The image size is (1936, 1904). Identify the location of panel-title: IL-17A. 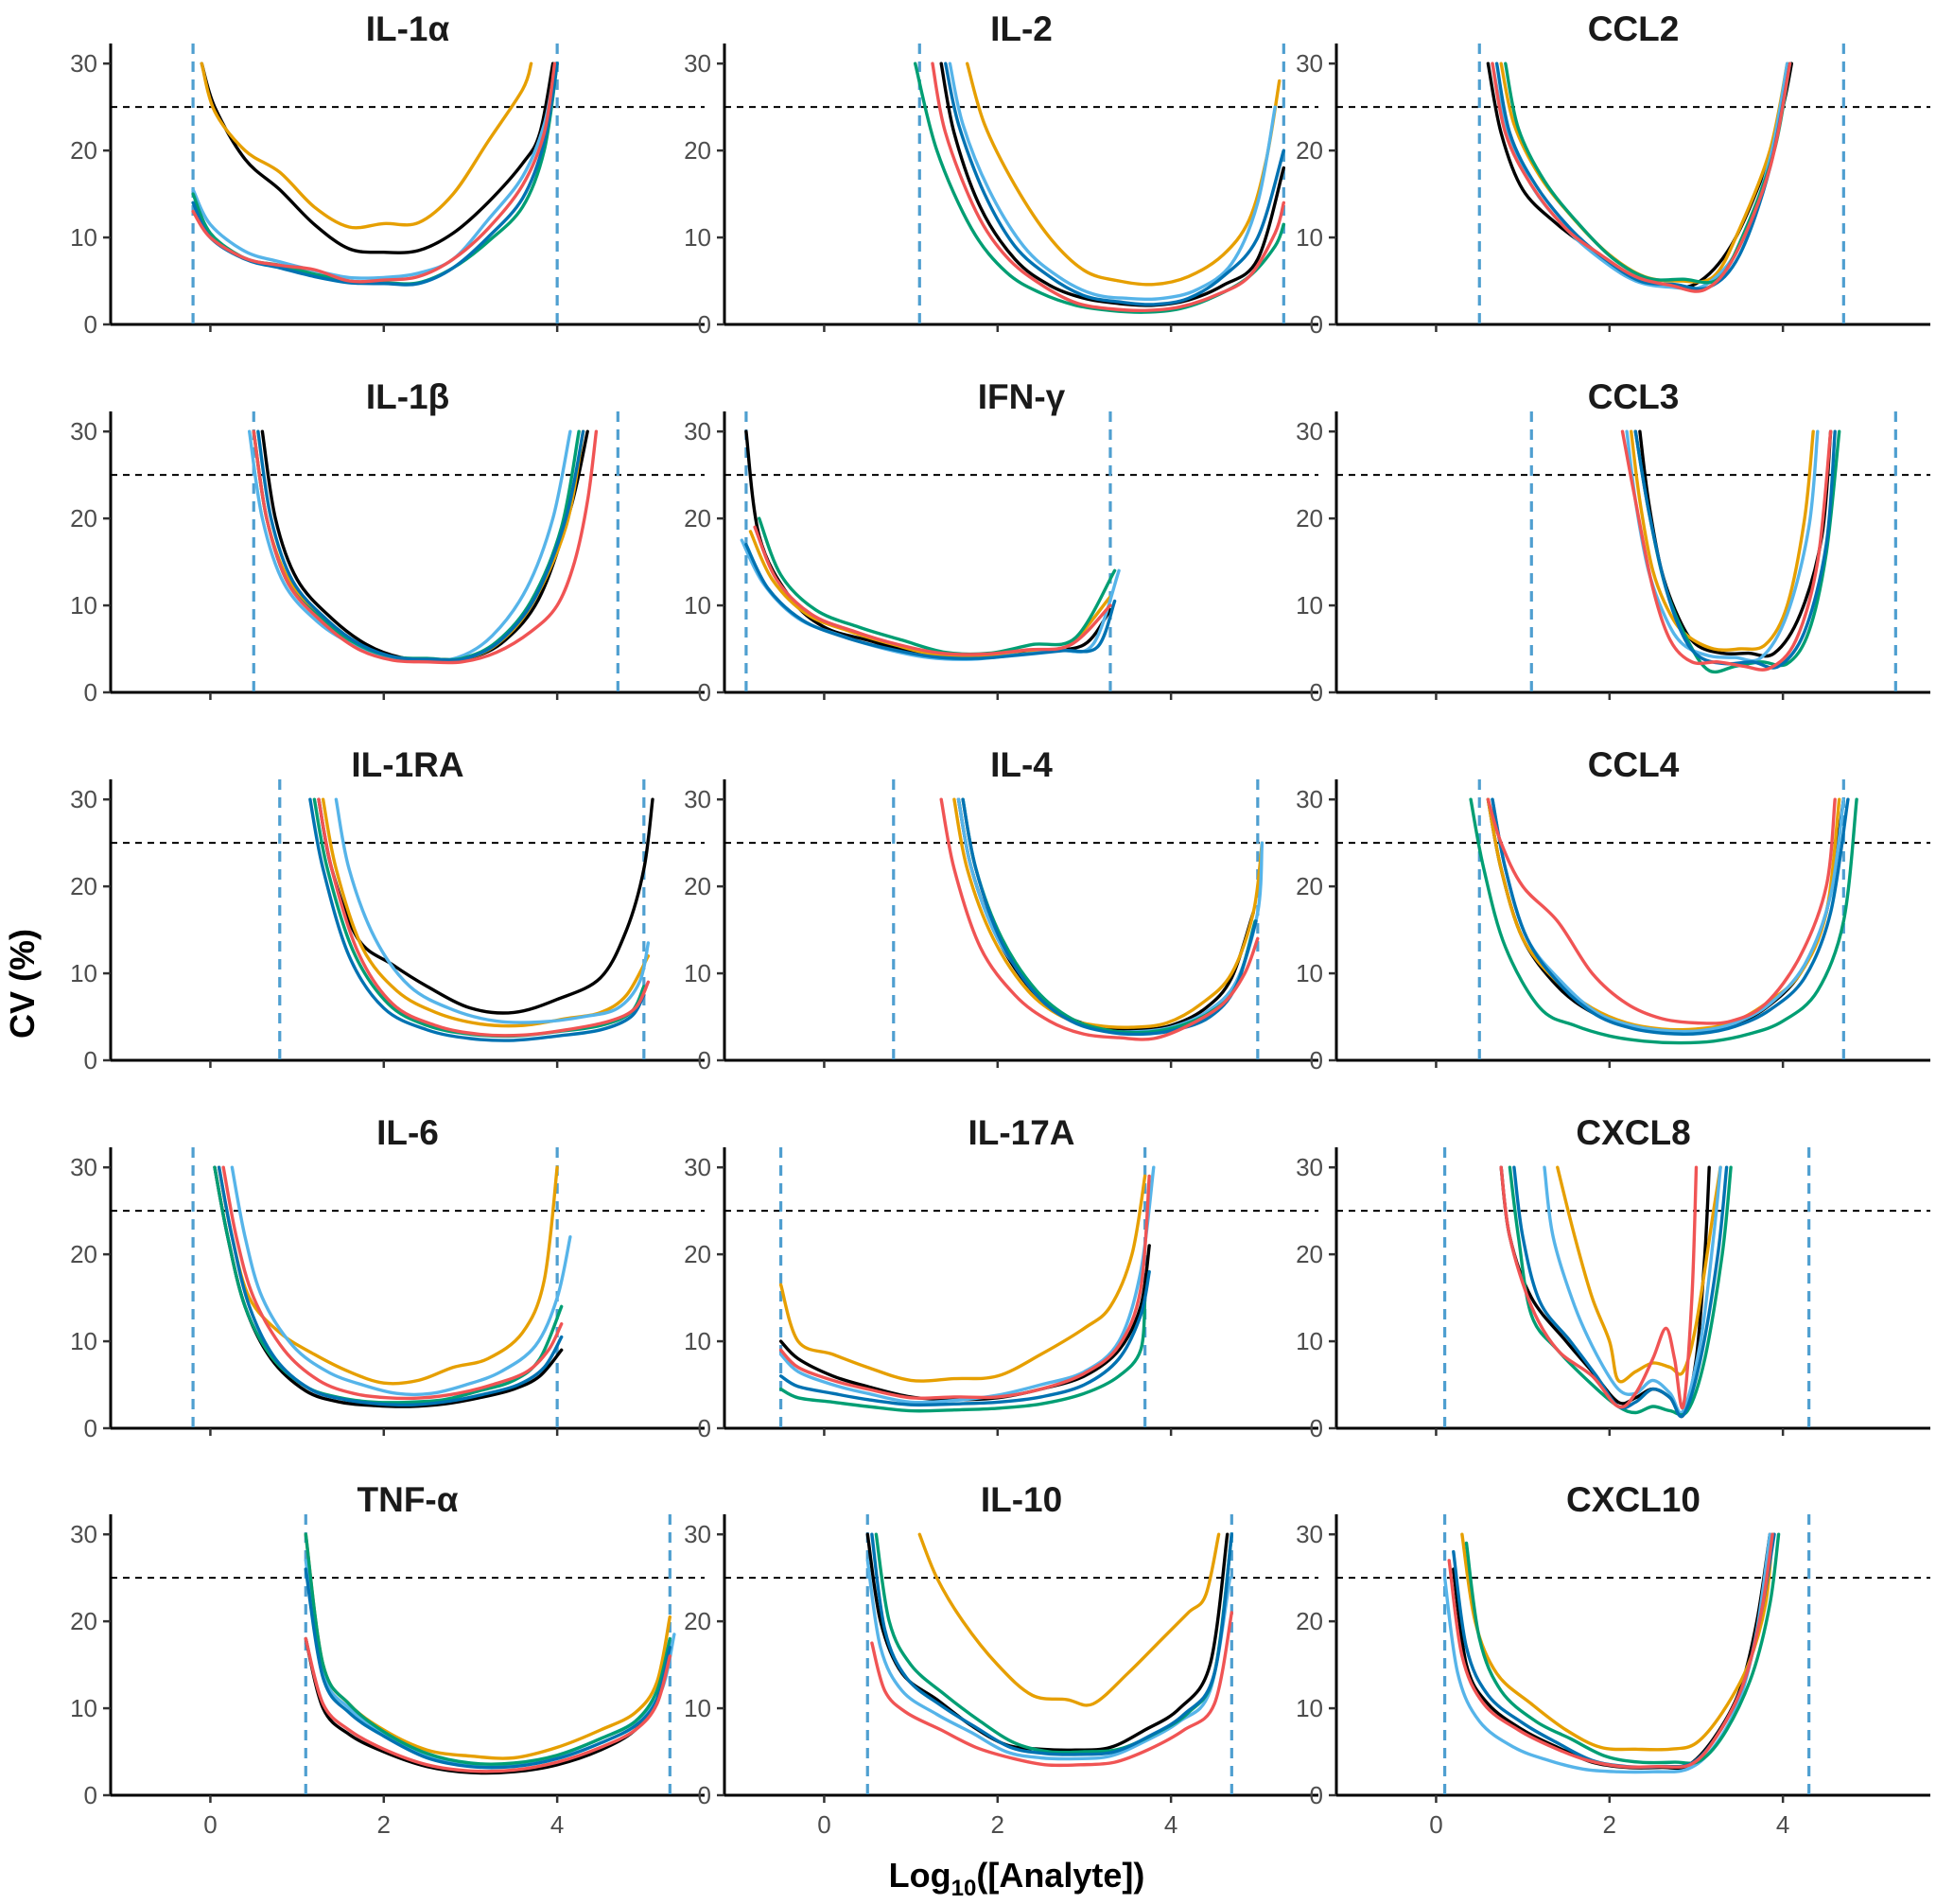
(1021, 1132).